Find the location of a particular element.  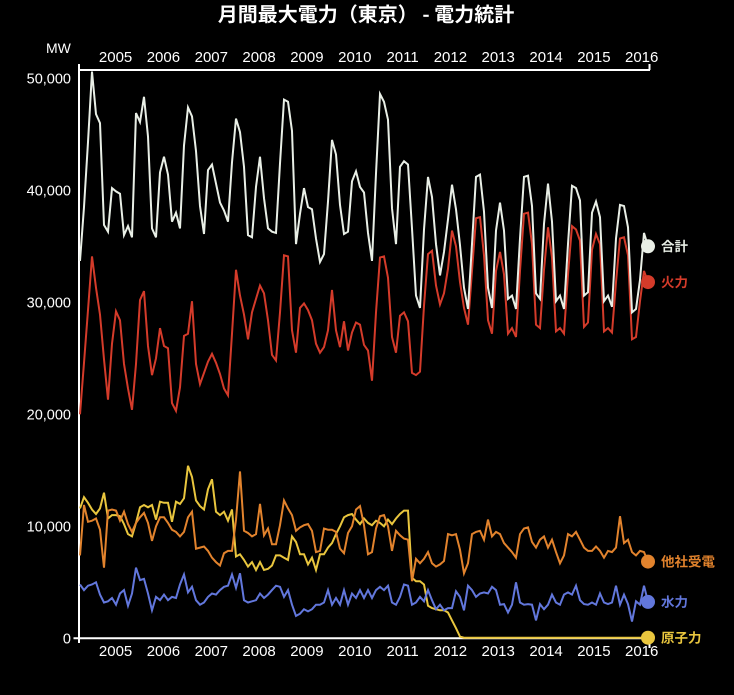

svg-text: 40,000 is located at coordinates (49, 192).